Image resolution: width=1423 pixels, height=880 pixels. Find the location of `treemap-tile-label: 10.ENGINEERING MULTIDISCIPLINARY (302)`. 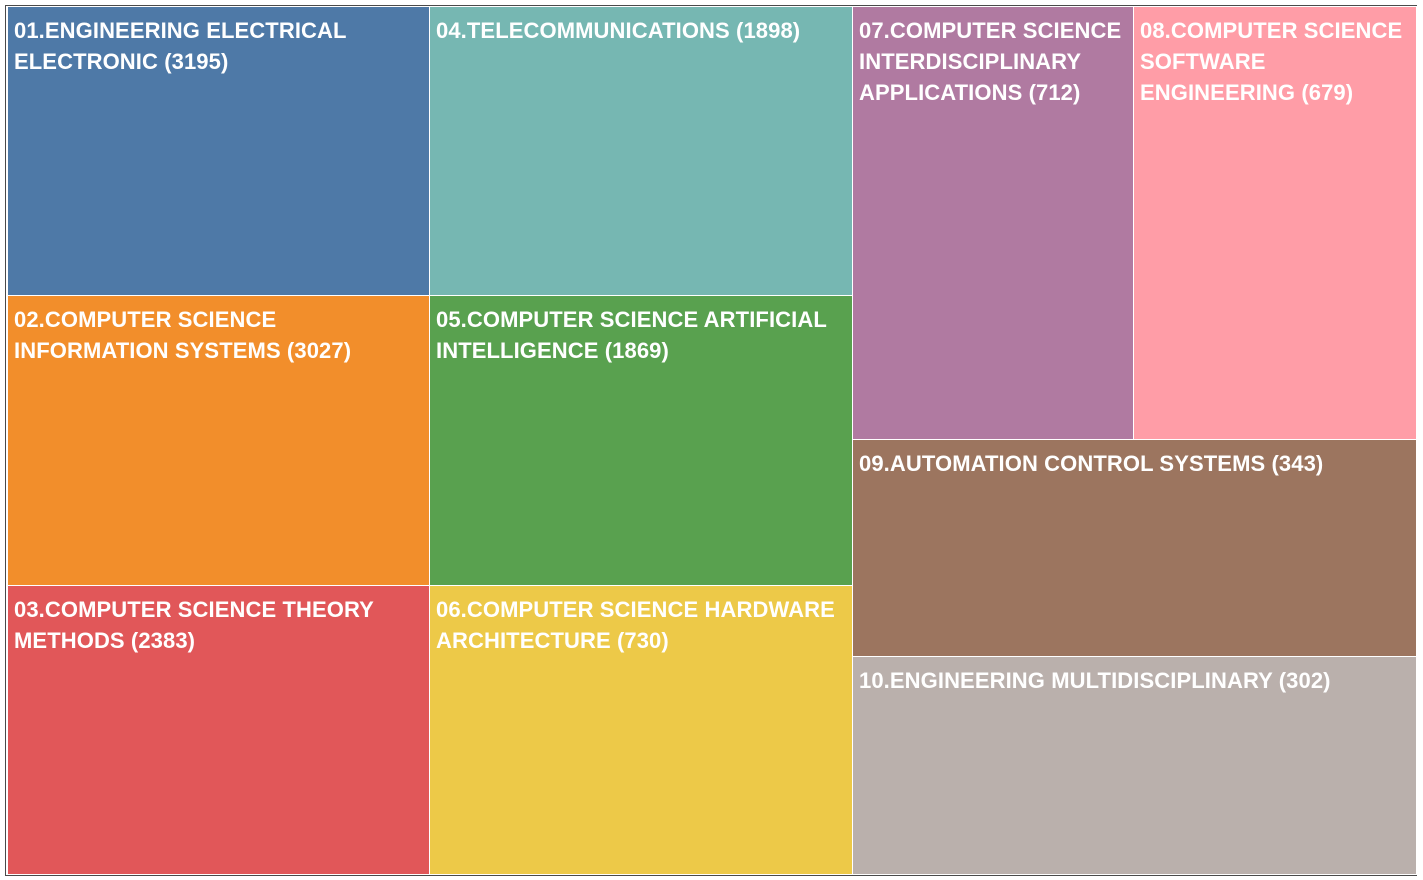

treemap-tile-label: 10.ENGINEERING MULTIDISCIPLINARY (302) is located at coordinates (1095, 680).